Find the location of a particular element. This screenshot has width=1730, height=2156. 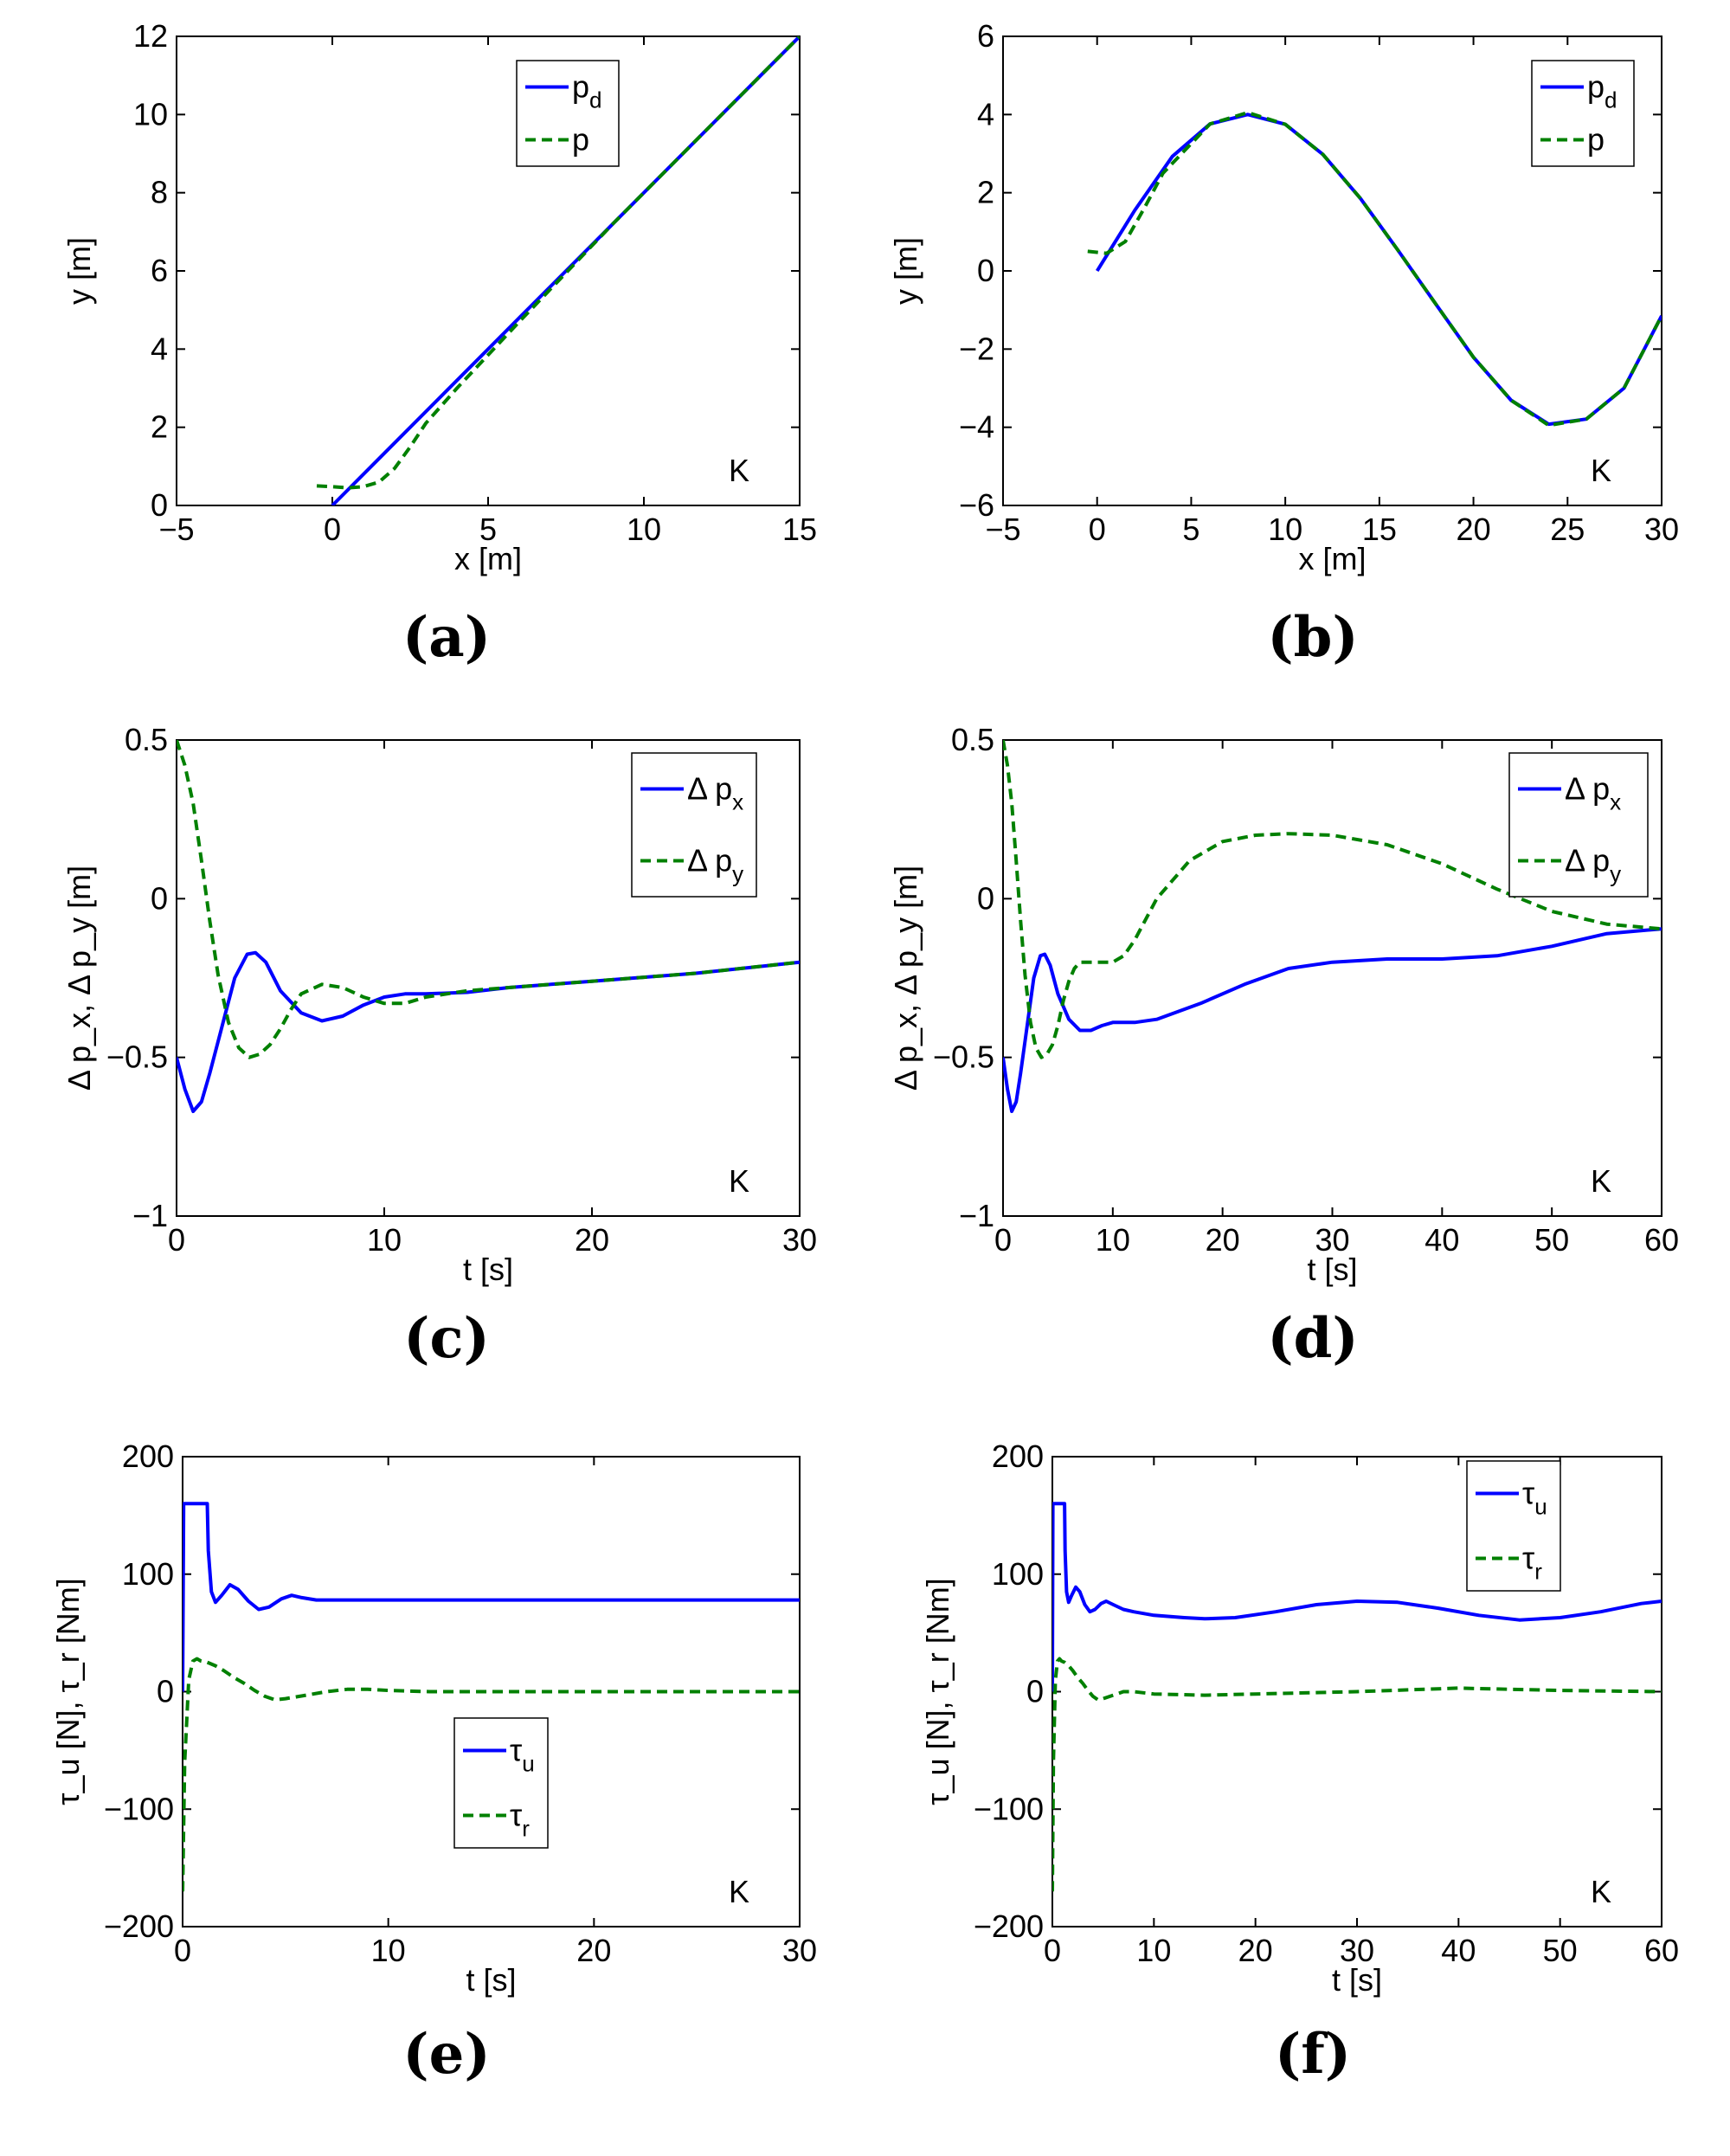

y-tick-label: 6 is located at coordinates (159, 270).